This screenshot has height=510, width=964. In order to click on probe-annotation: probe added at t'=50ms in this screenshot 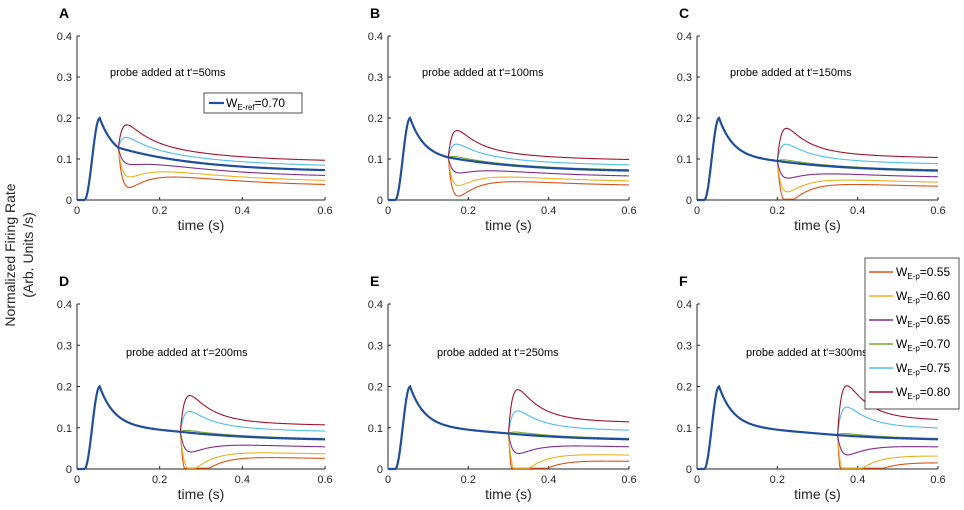, I will do `click(168, 73)`.